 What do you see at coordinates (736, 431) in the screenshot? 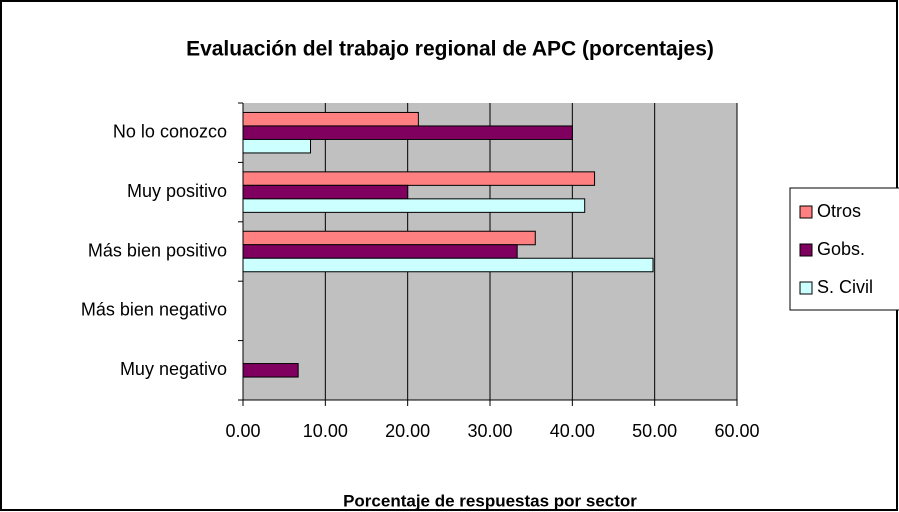
I see `x-tick-label: 60.00` at bounding box center [736, 431].